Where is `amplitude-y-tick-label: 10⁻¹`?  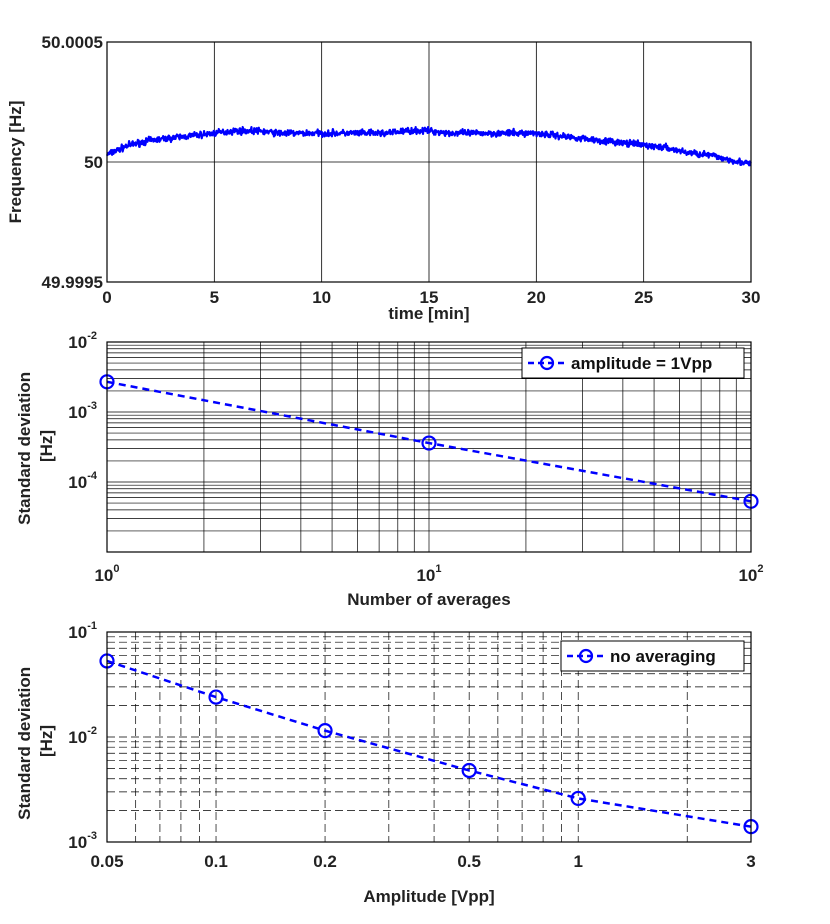 amplitude-y-tick-label: 10⁻¹ is located at coordinates (82, 631).